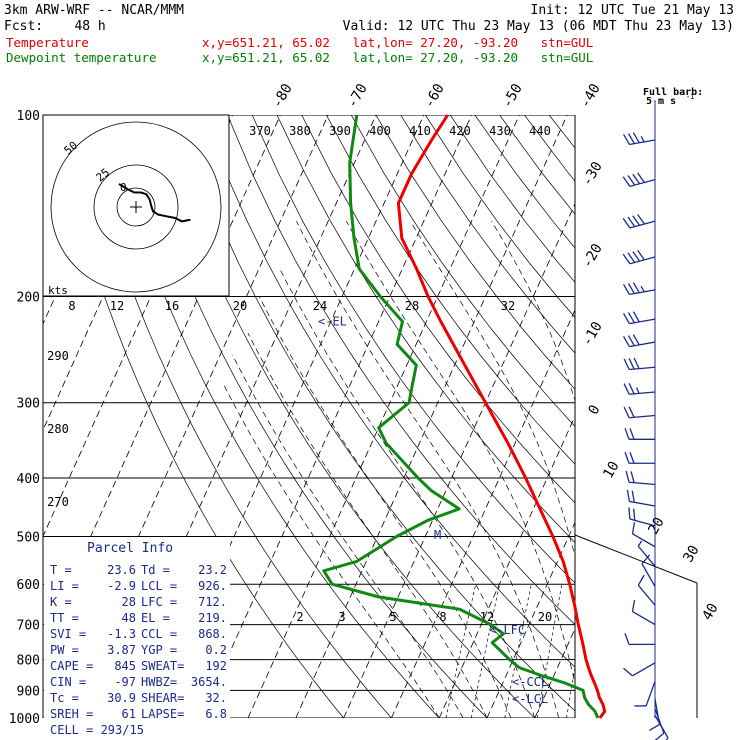  I want to click on theta-label: 370, so click(260, 131).